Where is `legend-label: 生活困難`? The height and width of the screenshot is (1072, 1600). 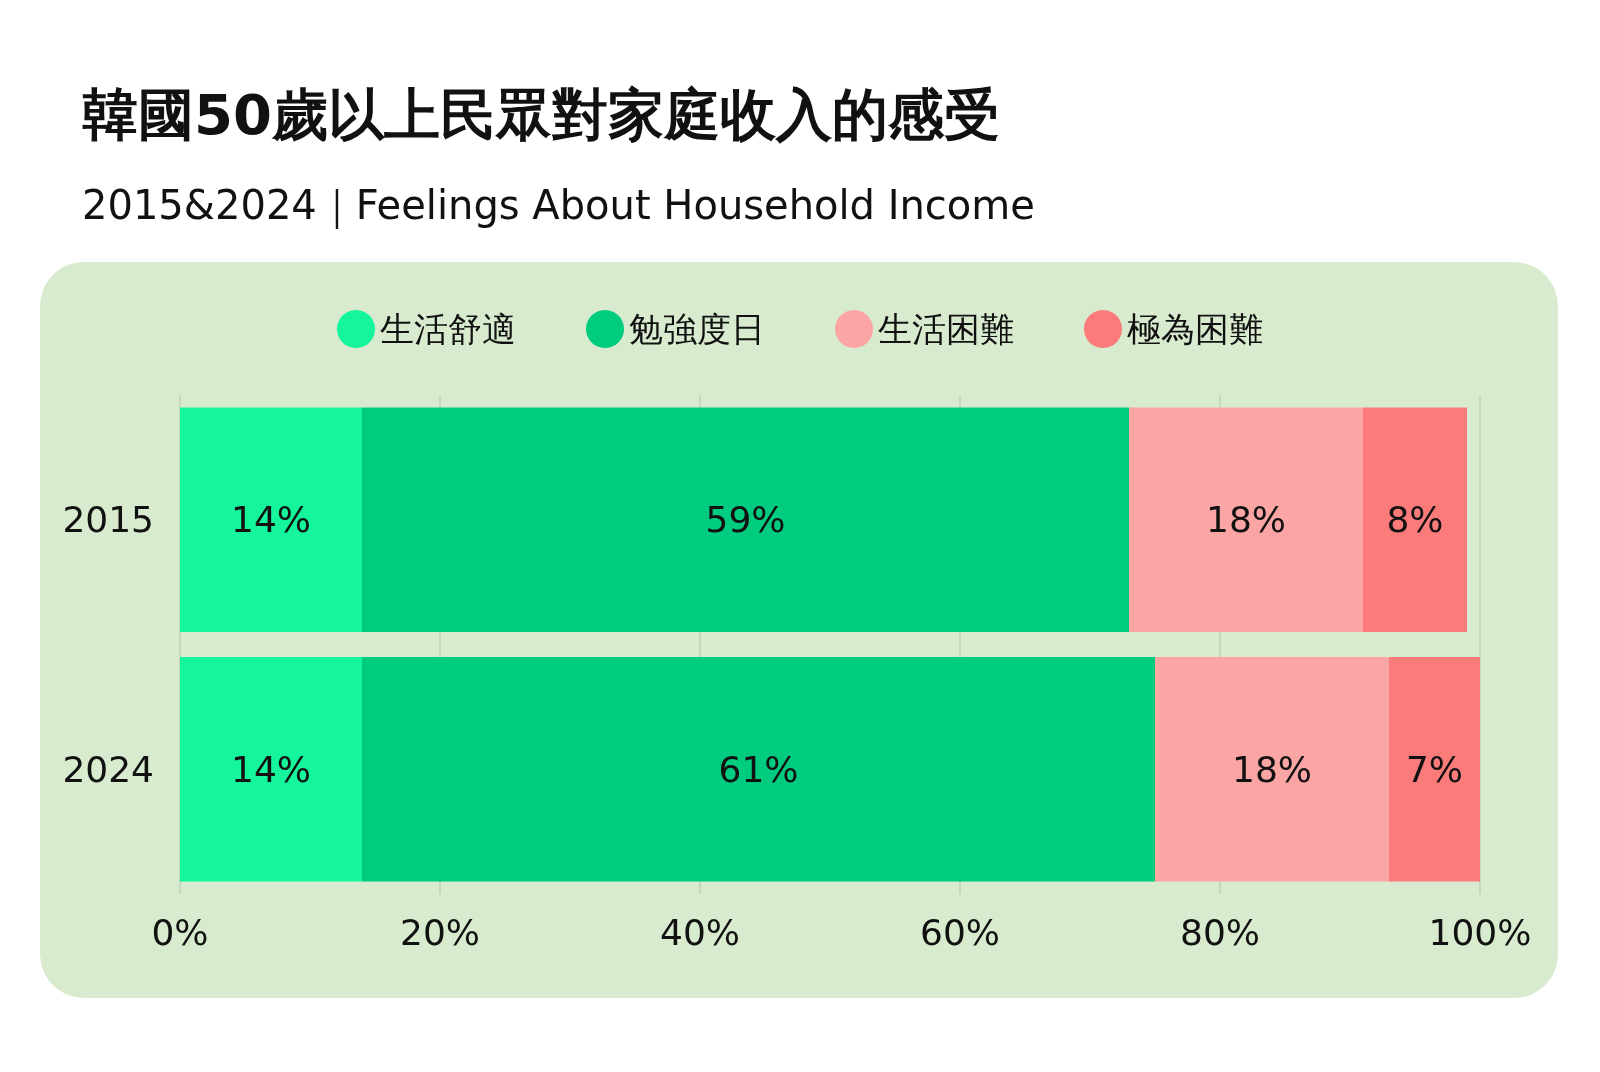 legend-label: 生活困難 is located at coordinates (946, 329).